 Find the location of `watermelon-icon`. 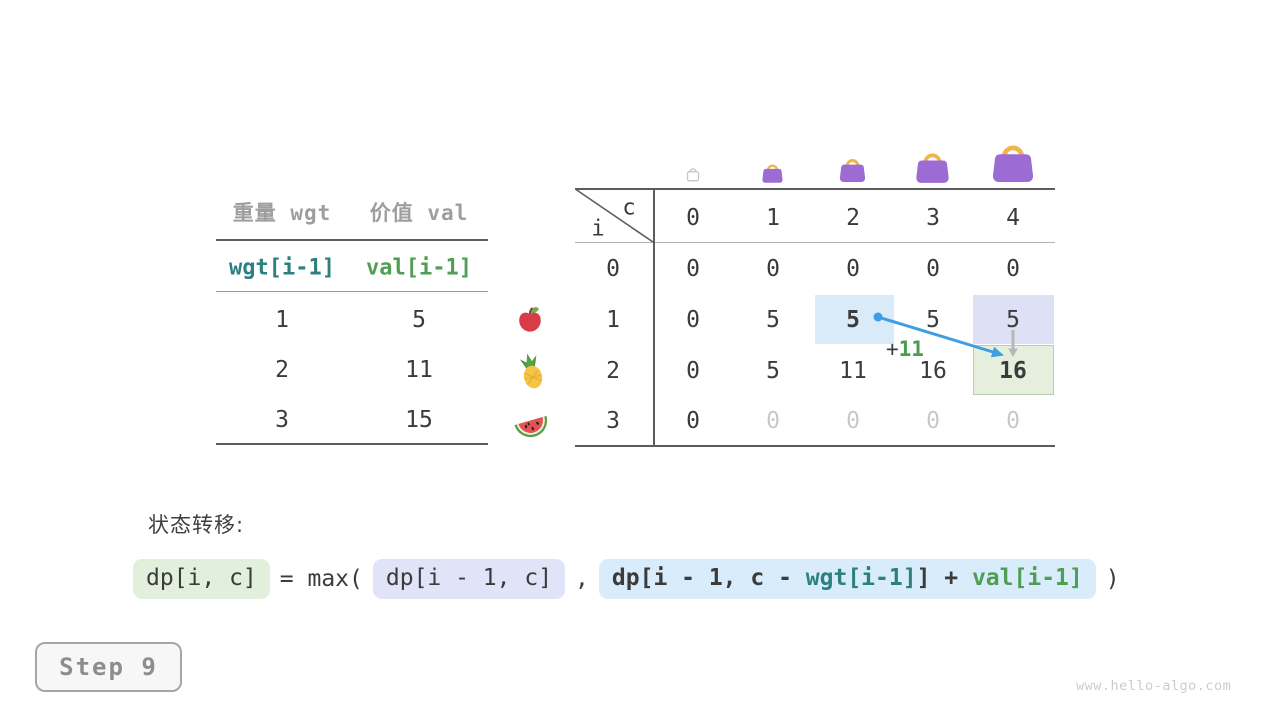

watermelon-icon is located at coordinates (530, 420).